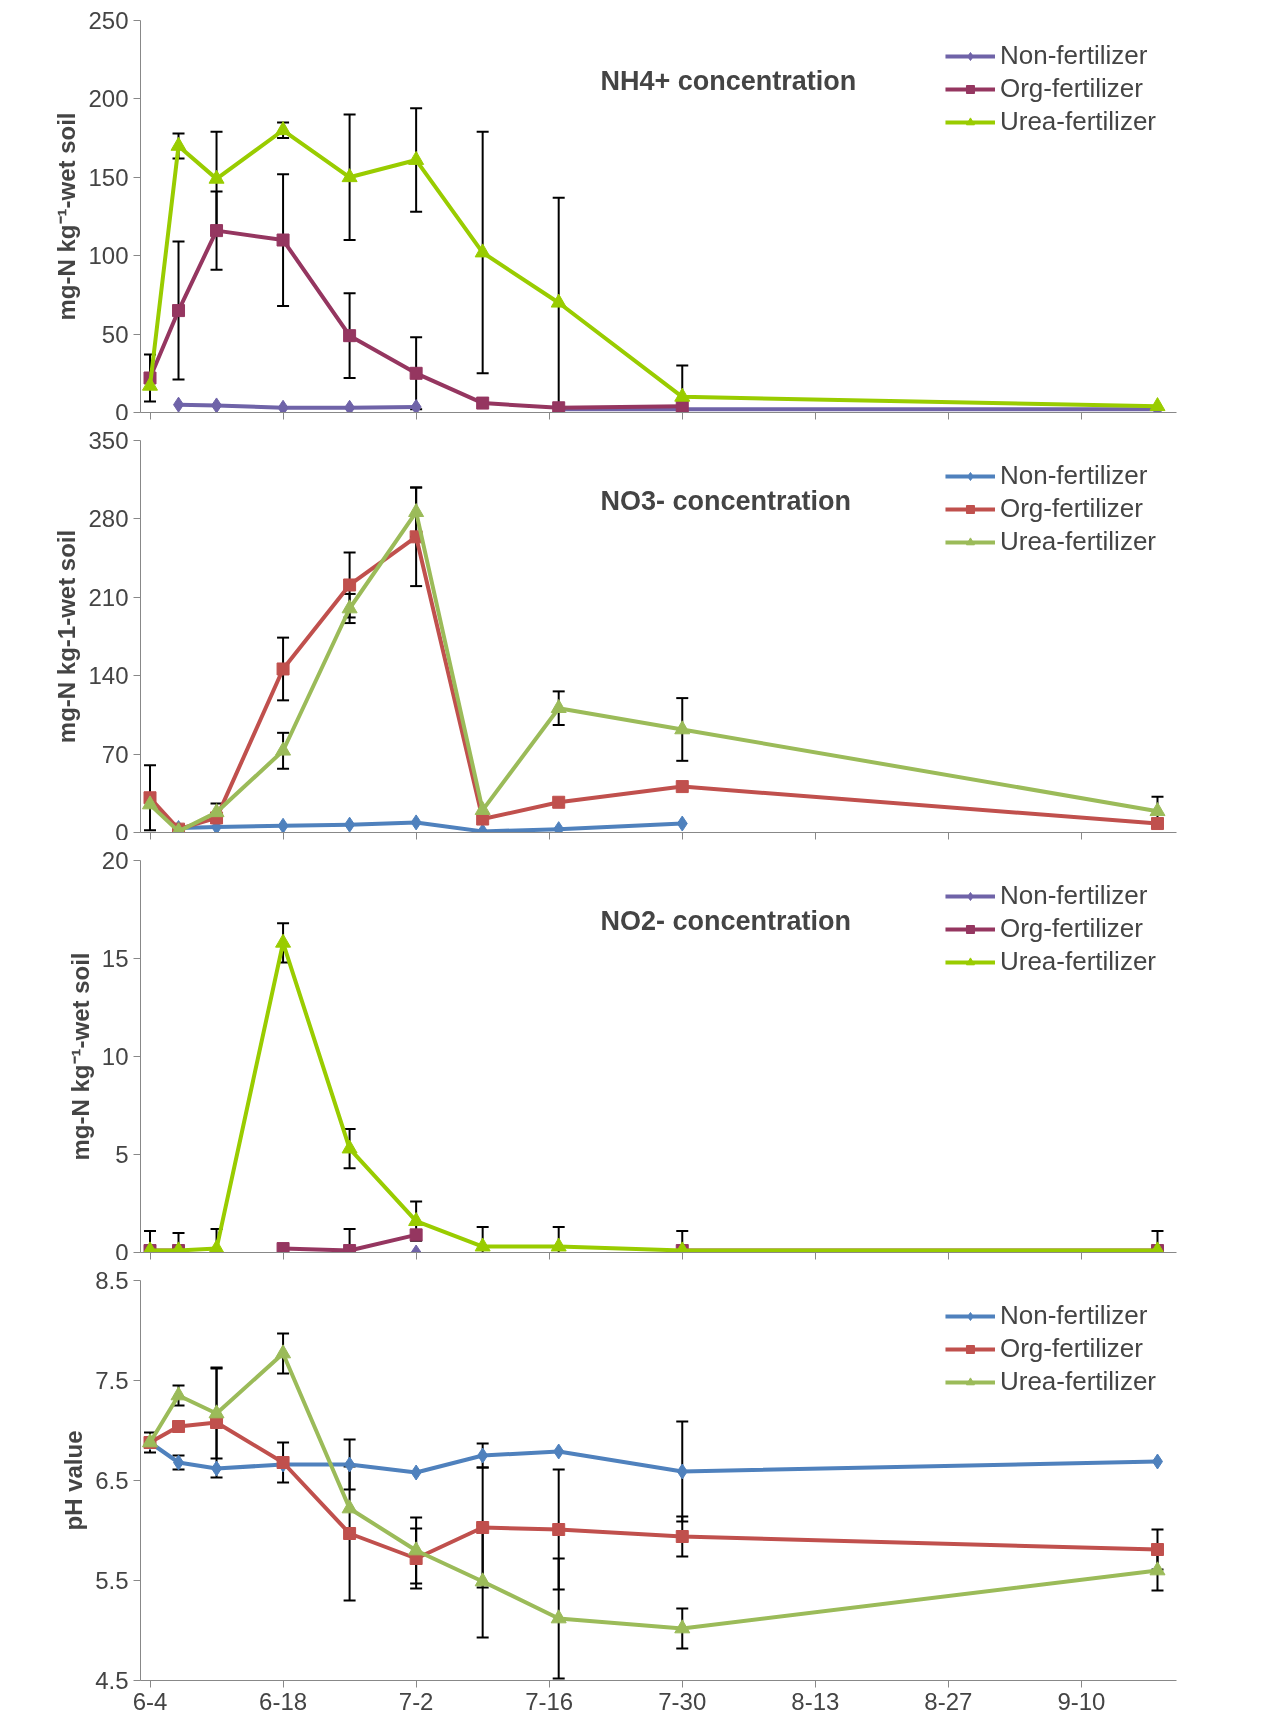 This screenshot has height=1727, width=1286. What do you see at coordinates (108, 519) in the screenshot?
I see `y-tick-label: 280` at bounding box center [108, 519].